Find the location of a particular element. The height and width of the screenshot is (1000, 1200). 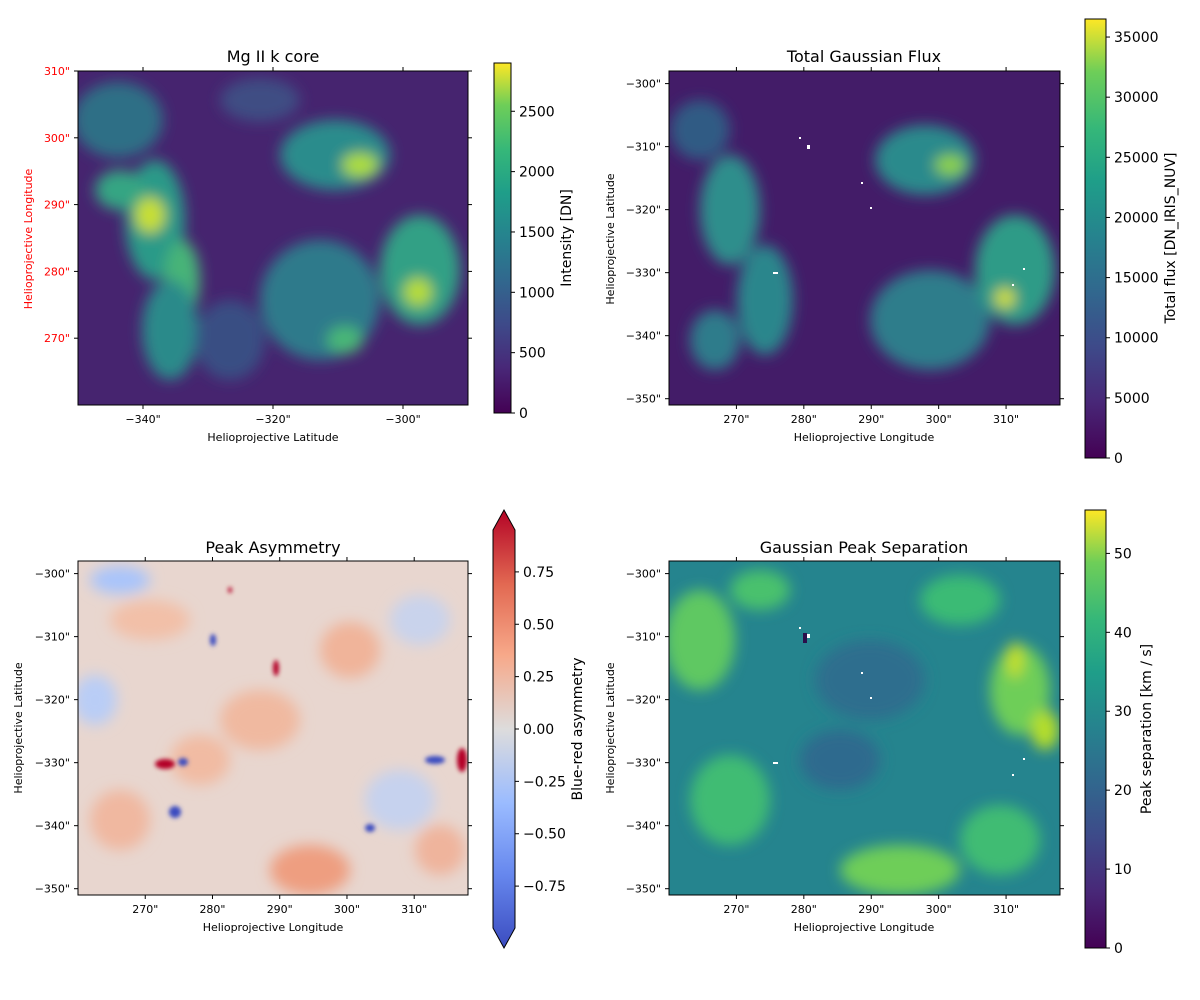

heatmap-image-mg-ii is located at coordinates (273, 238).